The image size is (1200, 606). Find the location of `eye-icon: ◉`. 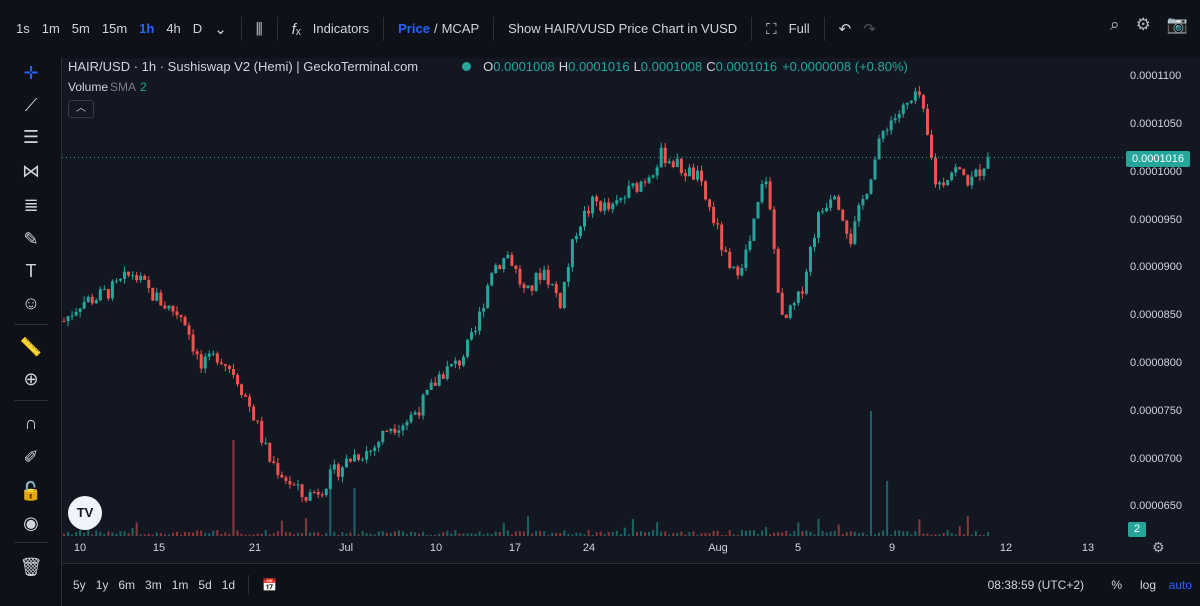

eye-icon: ◉ is located at coordinates (31, 523).